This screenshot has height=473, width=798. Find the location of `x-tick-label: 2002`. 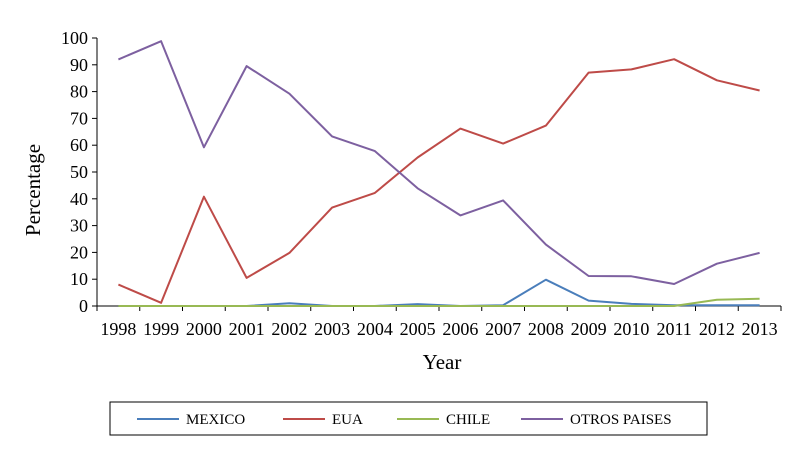

x-tick-label: 2002 is located at coordinates (289, 329).